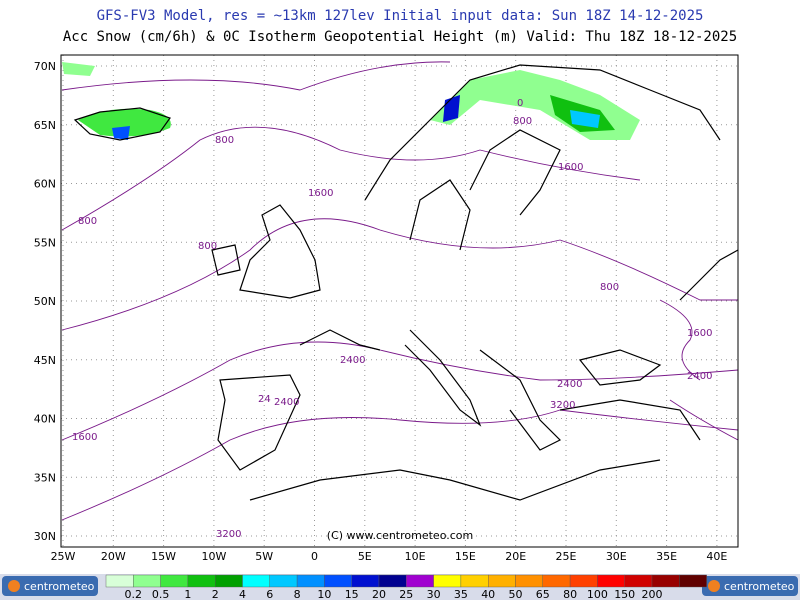 Image resolution: width=800 pixels, height=604 pixels. Describe the element at coordinates (63, 556) in the screenshot. I see `lon-label: 25W` at that location.